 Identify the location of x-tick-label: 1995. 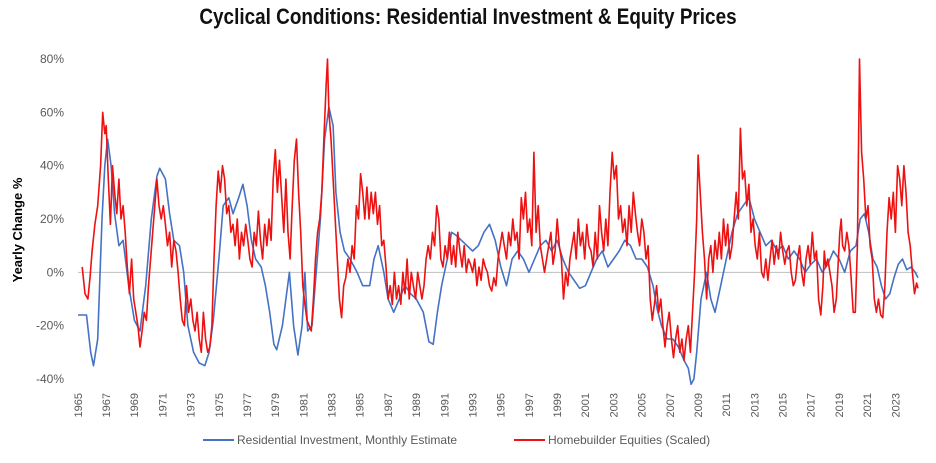
(502, 405).